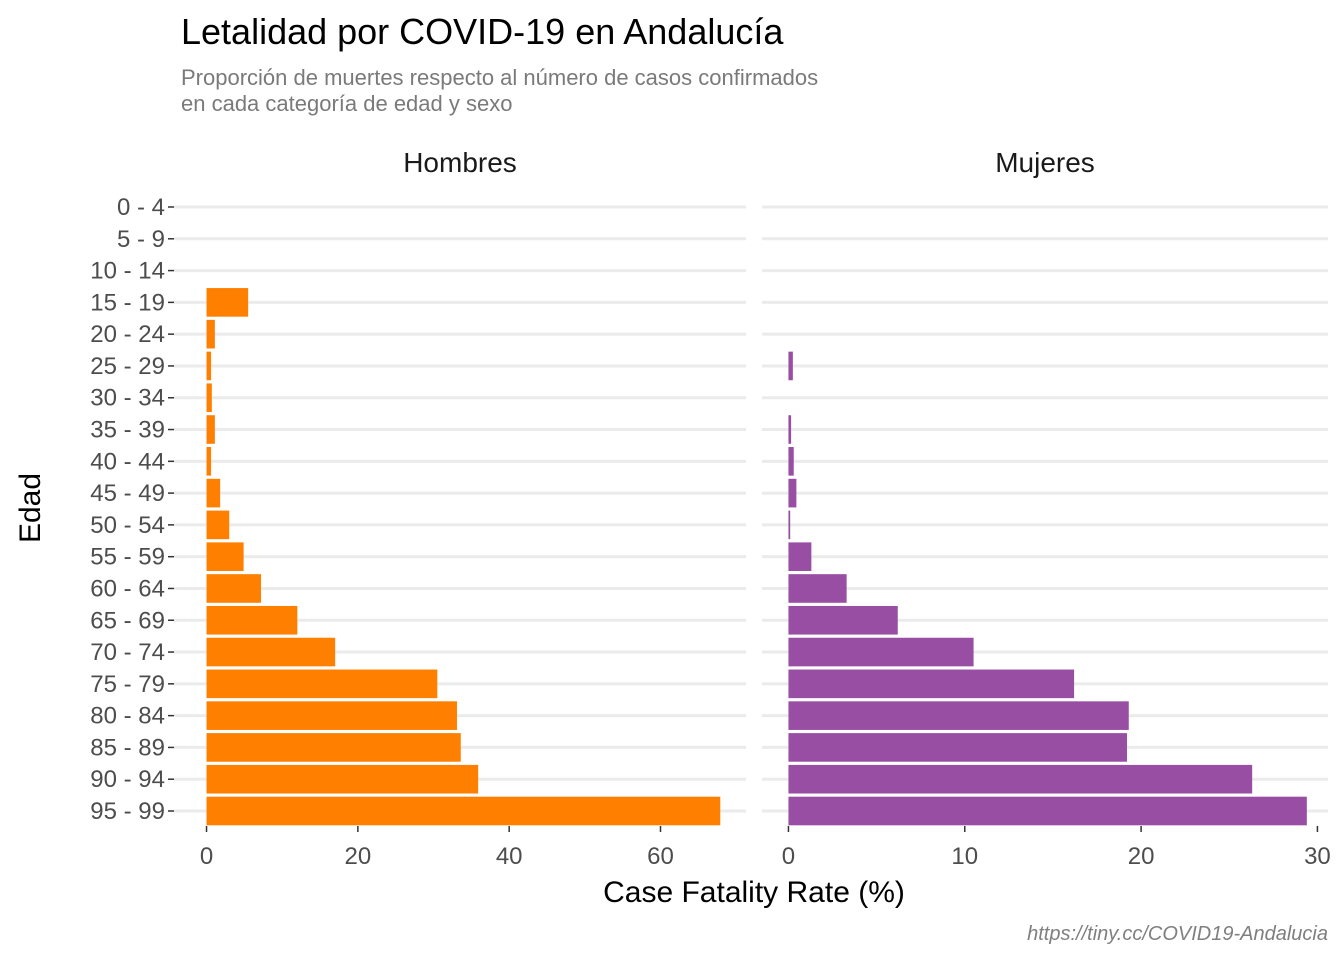 The height and width of the screenshot is (960, 1344). I want to click on x-tick-label: 10, so click(964, 856).